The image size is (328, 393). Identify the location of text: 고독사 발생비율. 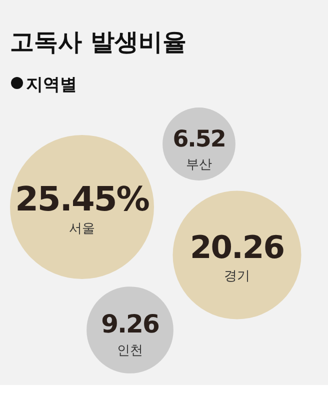
(98, 42).